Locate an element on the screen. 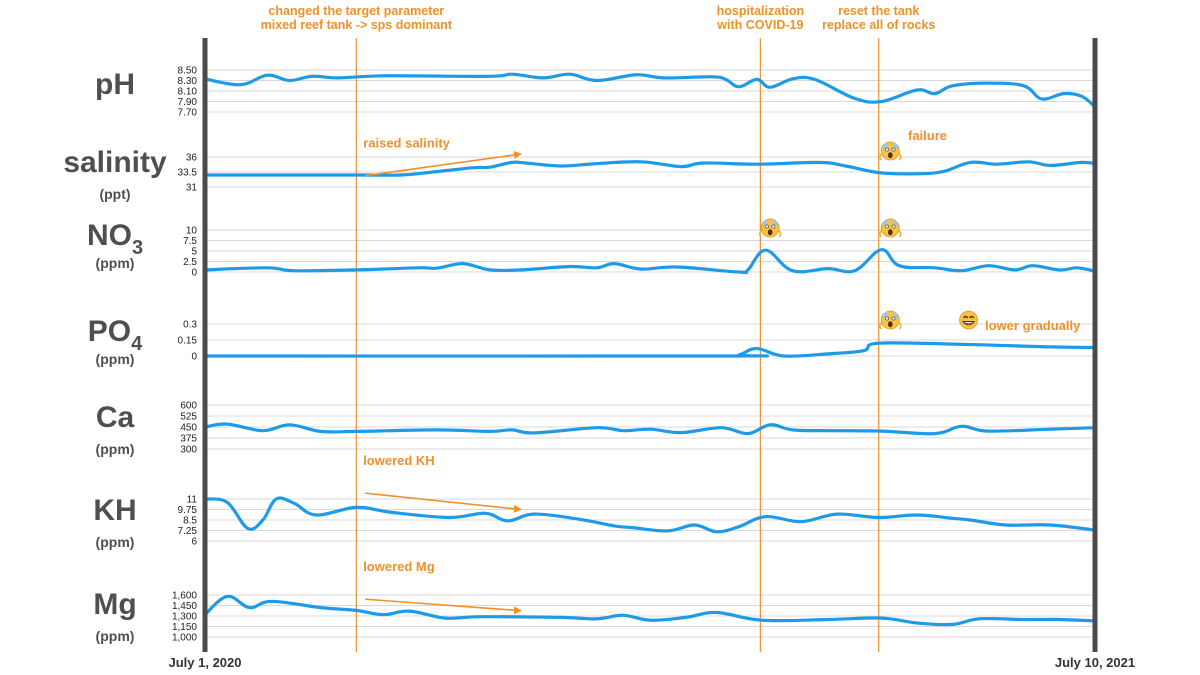 The width and height of the screenshot is (1200, 675). series-name: Ca is located at coordinates (115, 417).